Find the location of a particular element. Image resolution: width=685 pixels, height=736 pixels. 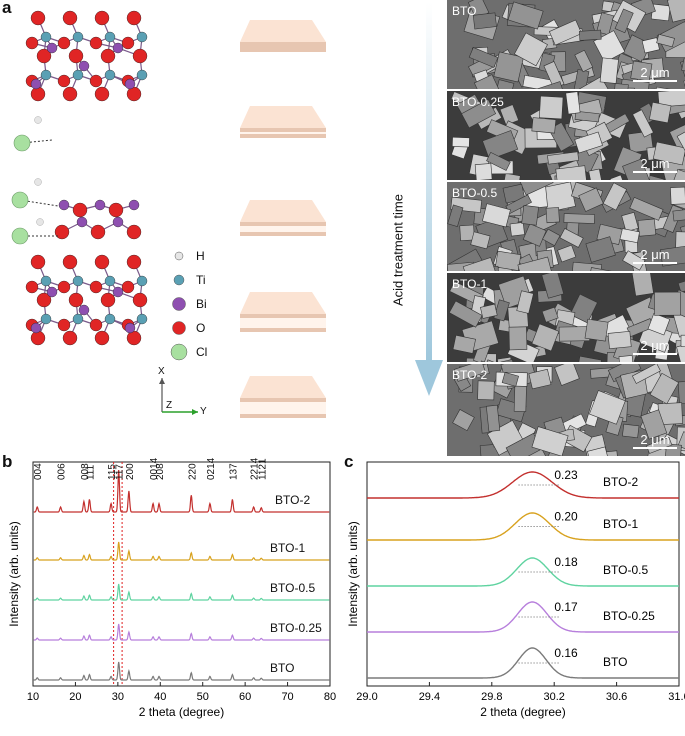

peak-label: 137 is located at coordinates (233, 471).